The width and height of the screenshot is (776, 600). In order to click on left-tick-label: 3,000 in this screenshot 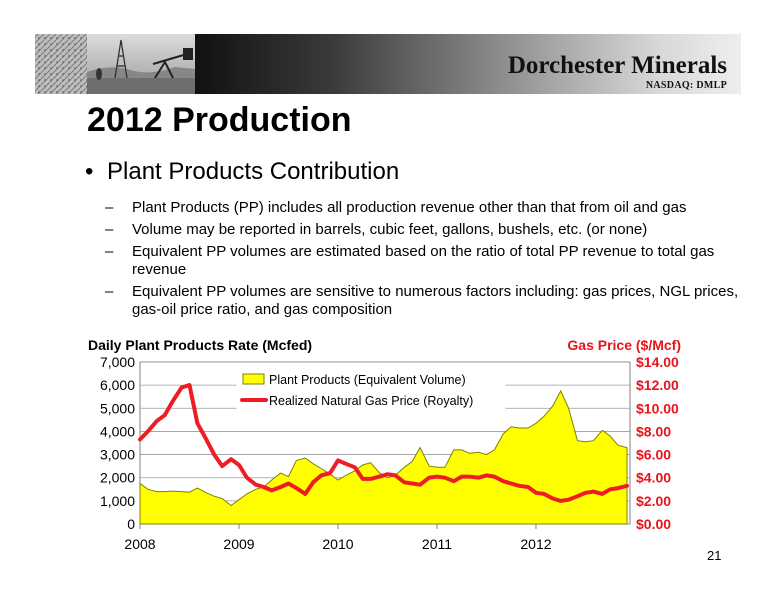, I will do `click(117, 455)`.